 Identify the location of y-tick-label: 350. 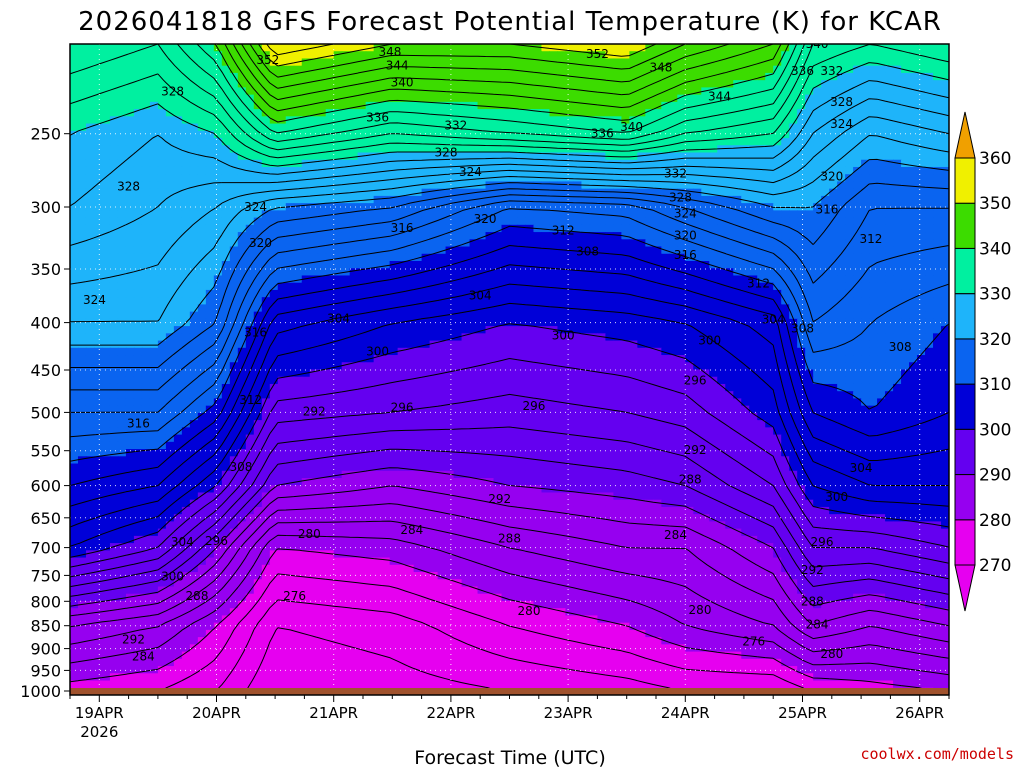
(45, 269).